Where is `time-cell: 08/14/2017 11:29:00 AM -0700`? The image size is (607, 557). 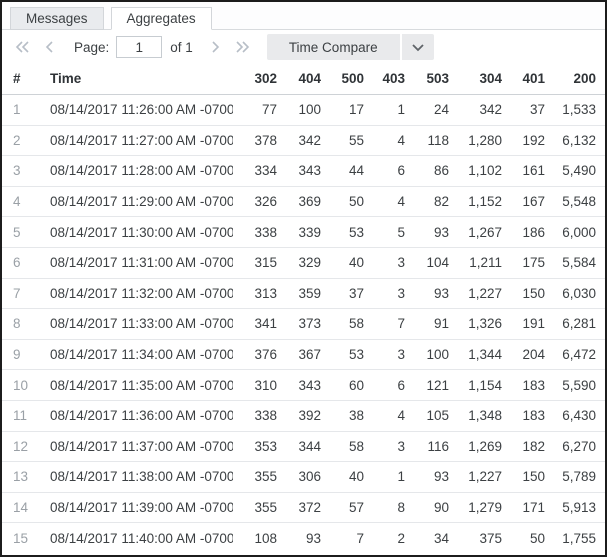 time-cell: 08/14/2017 11:29:00 AM -0700 is located at coordinates (136, 202).